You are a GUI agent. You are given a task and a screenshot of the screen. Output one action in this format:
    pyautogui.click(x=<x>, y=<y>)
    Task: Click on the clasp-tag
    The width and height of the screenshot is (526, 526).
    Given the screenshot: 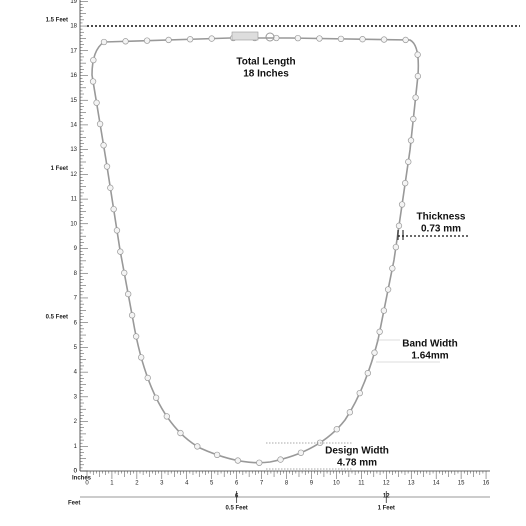 What is the action you would take?
    pyautogui.click(x=245, y=36)
    